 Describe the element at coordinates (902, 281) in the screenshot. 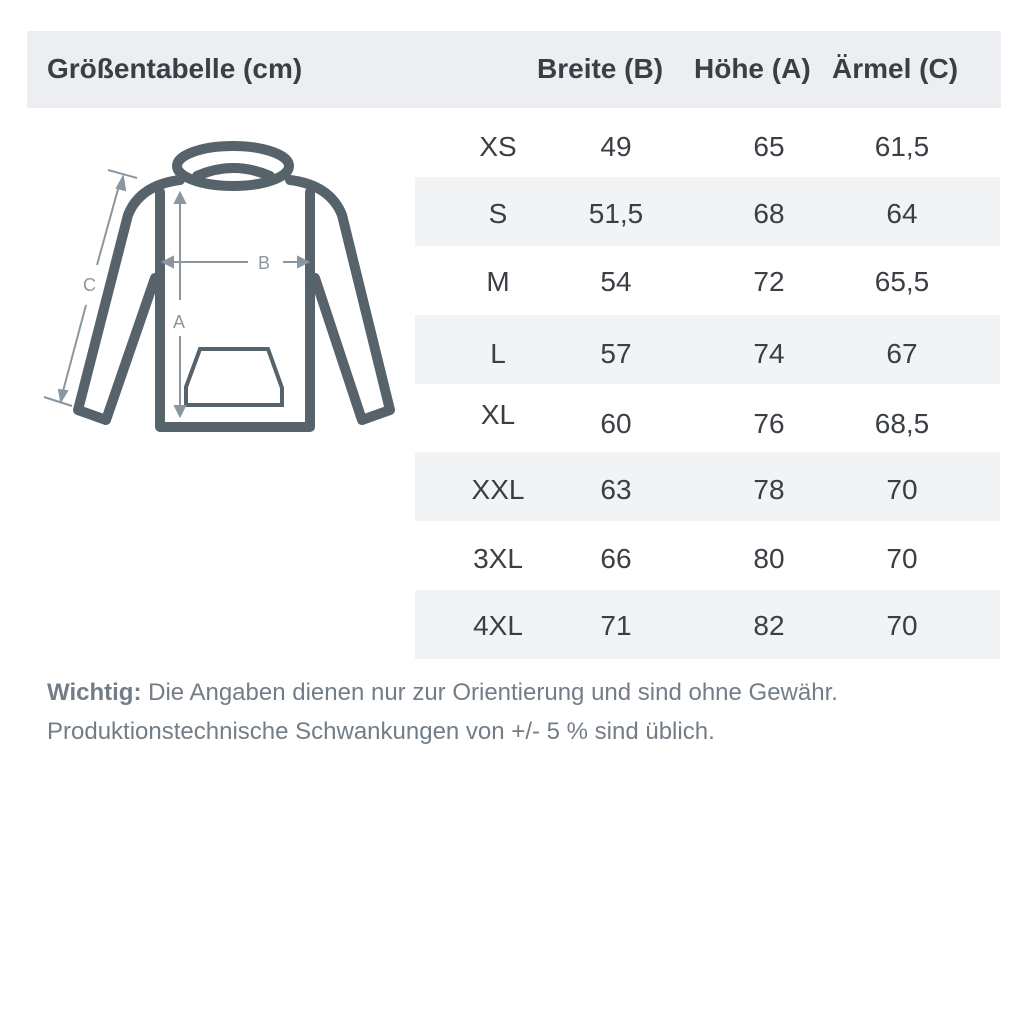

I see `cell-sleeve: 65,5` at that location.